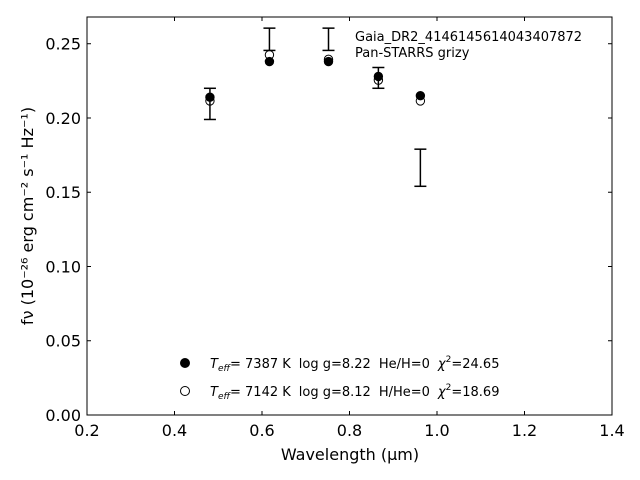  I want to click on x-tick-label: 0.2, so click(86, 430).